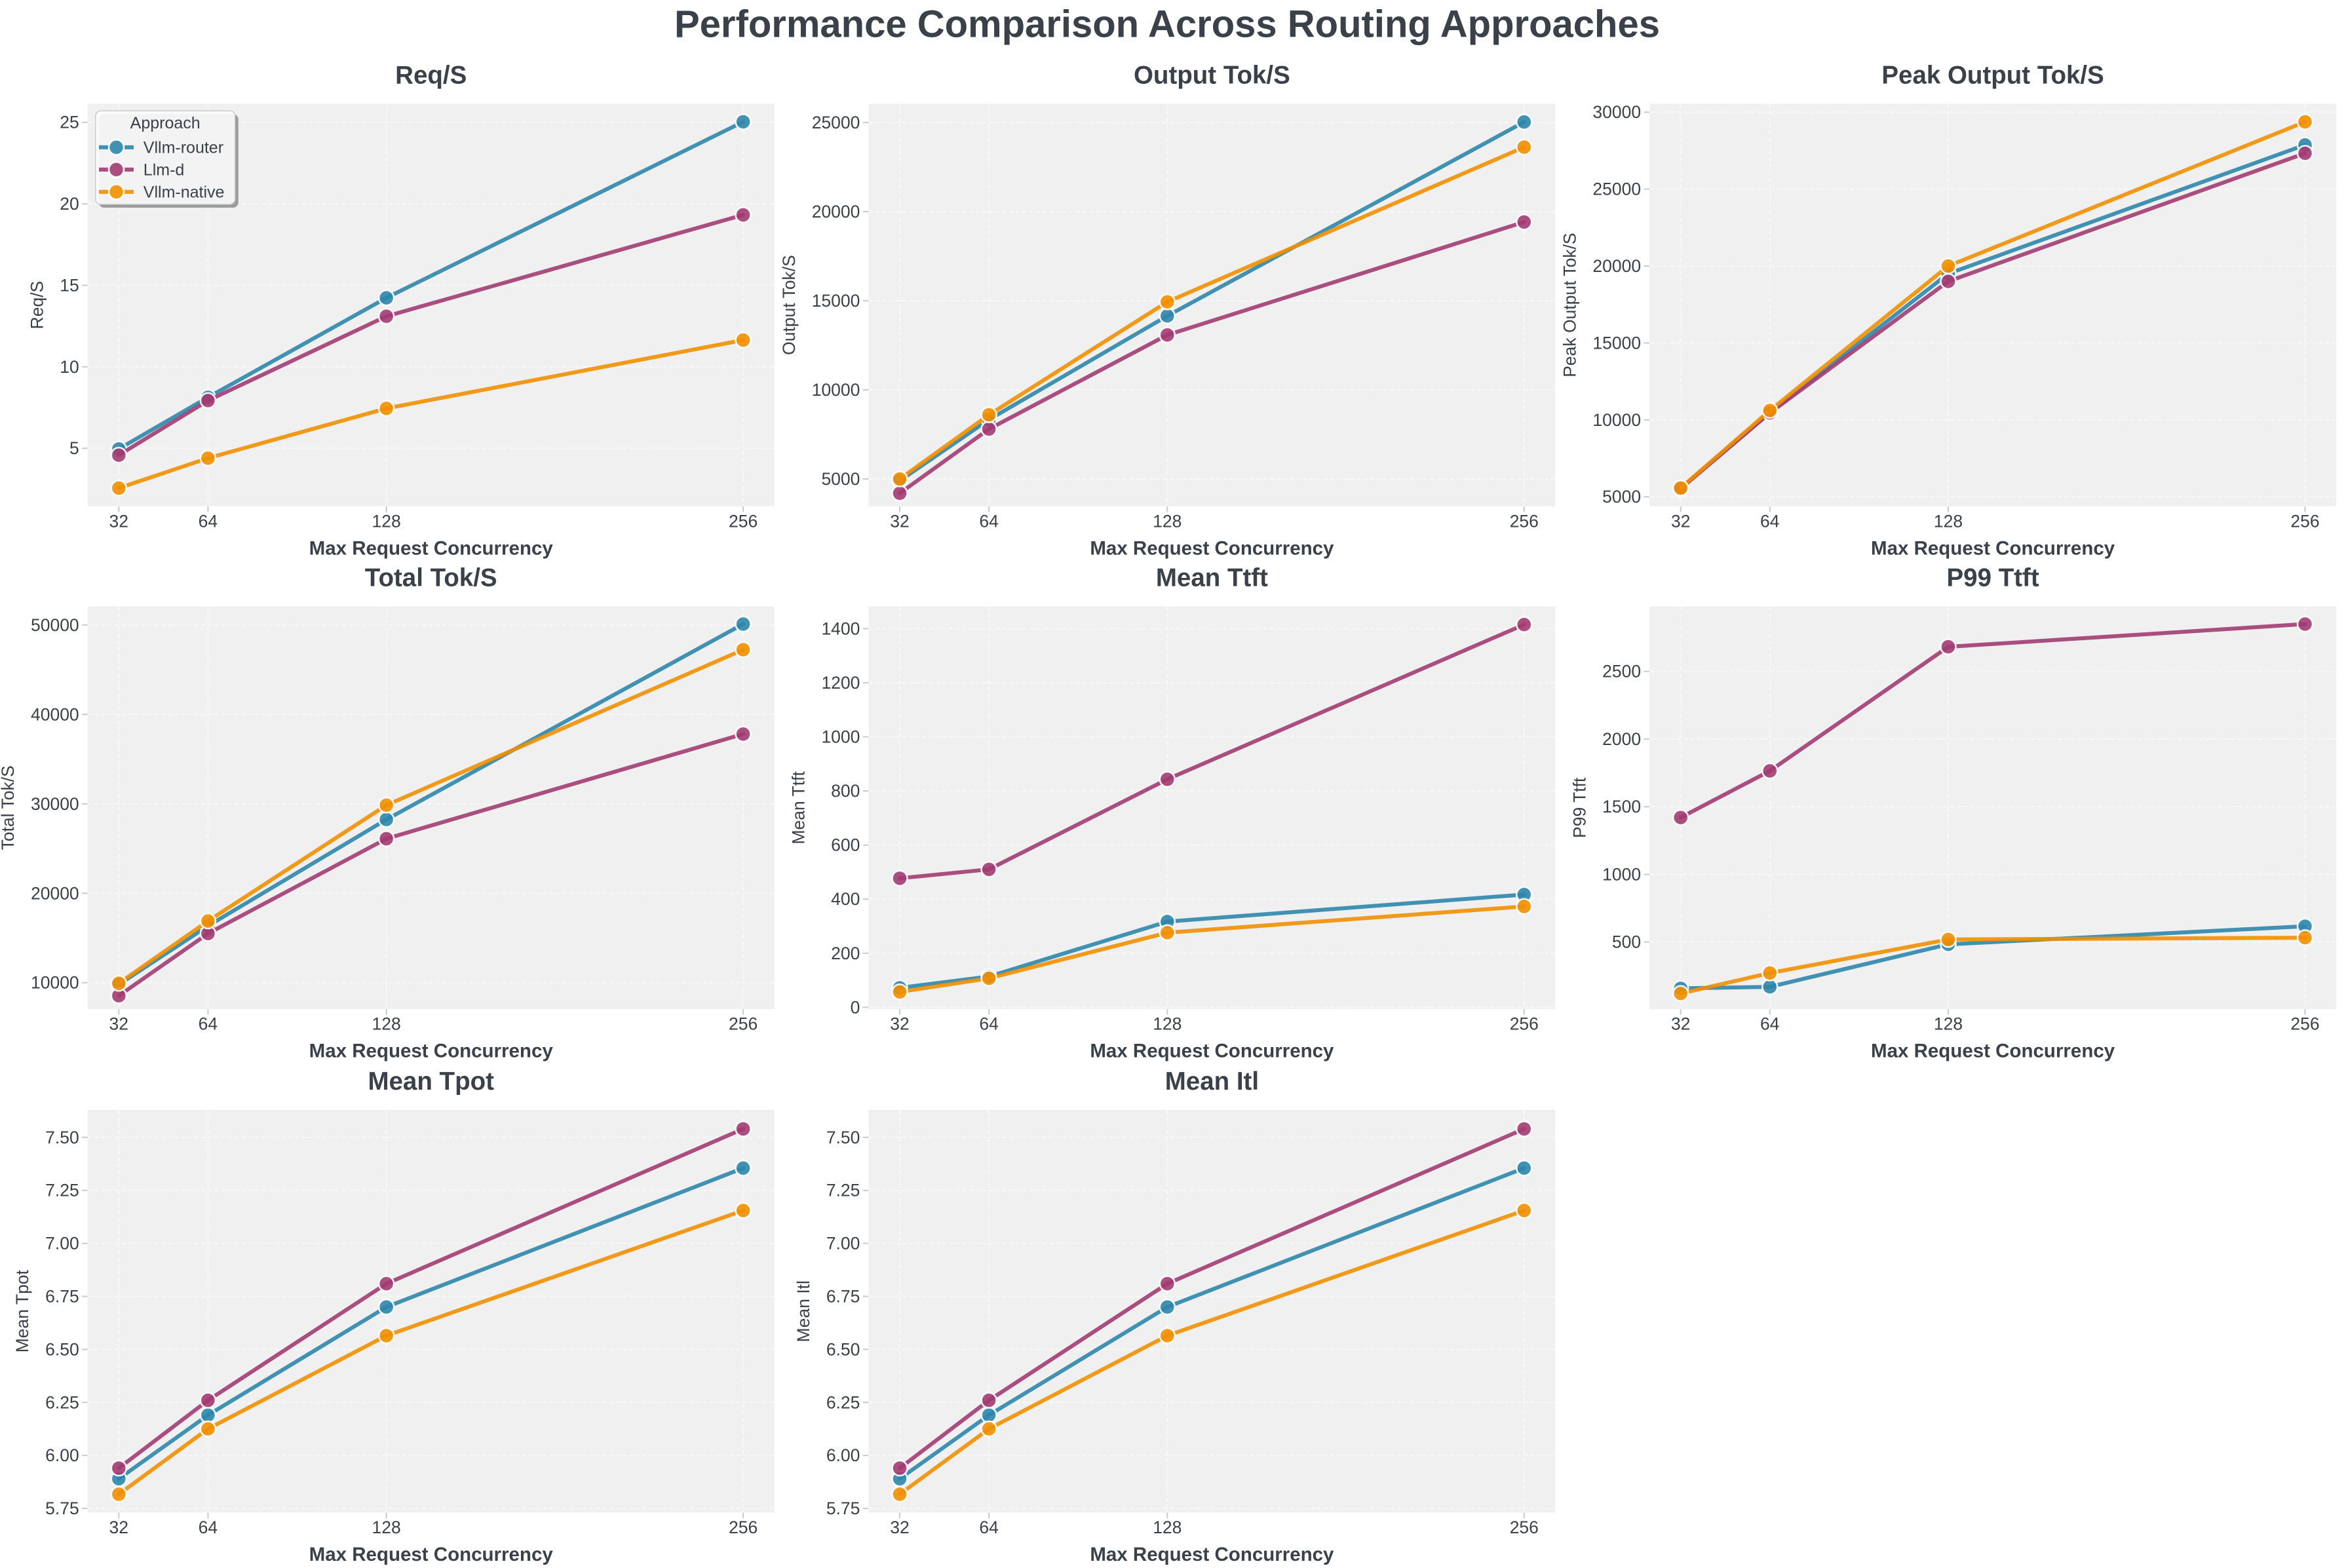 This screenshot has height=1568, width=2346. What do you see at coordinates (55, 625) in the screenshot?
I see `svg-text: 50000` at bounding box center [55, 625].